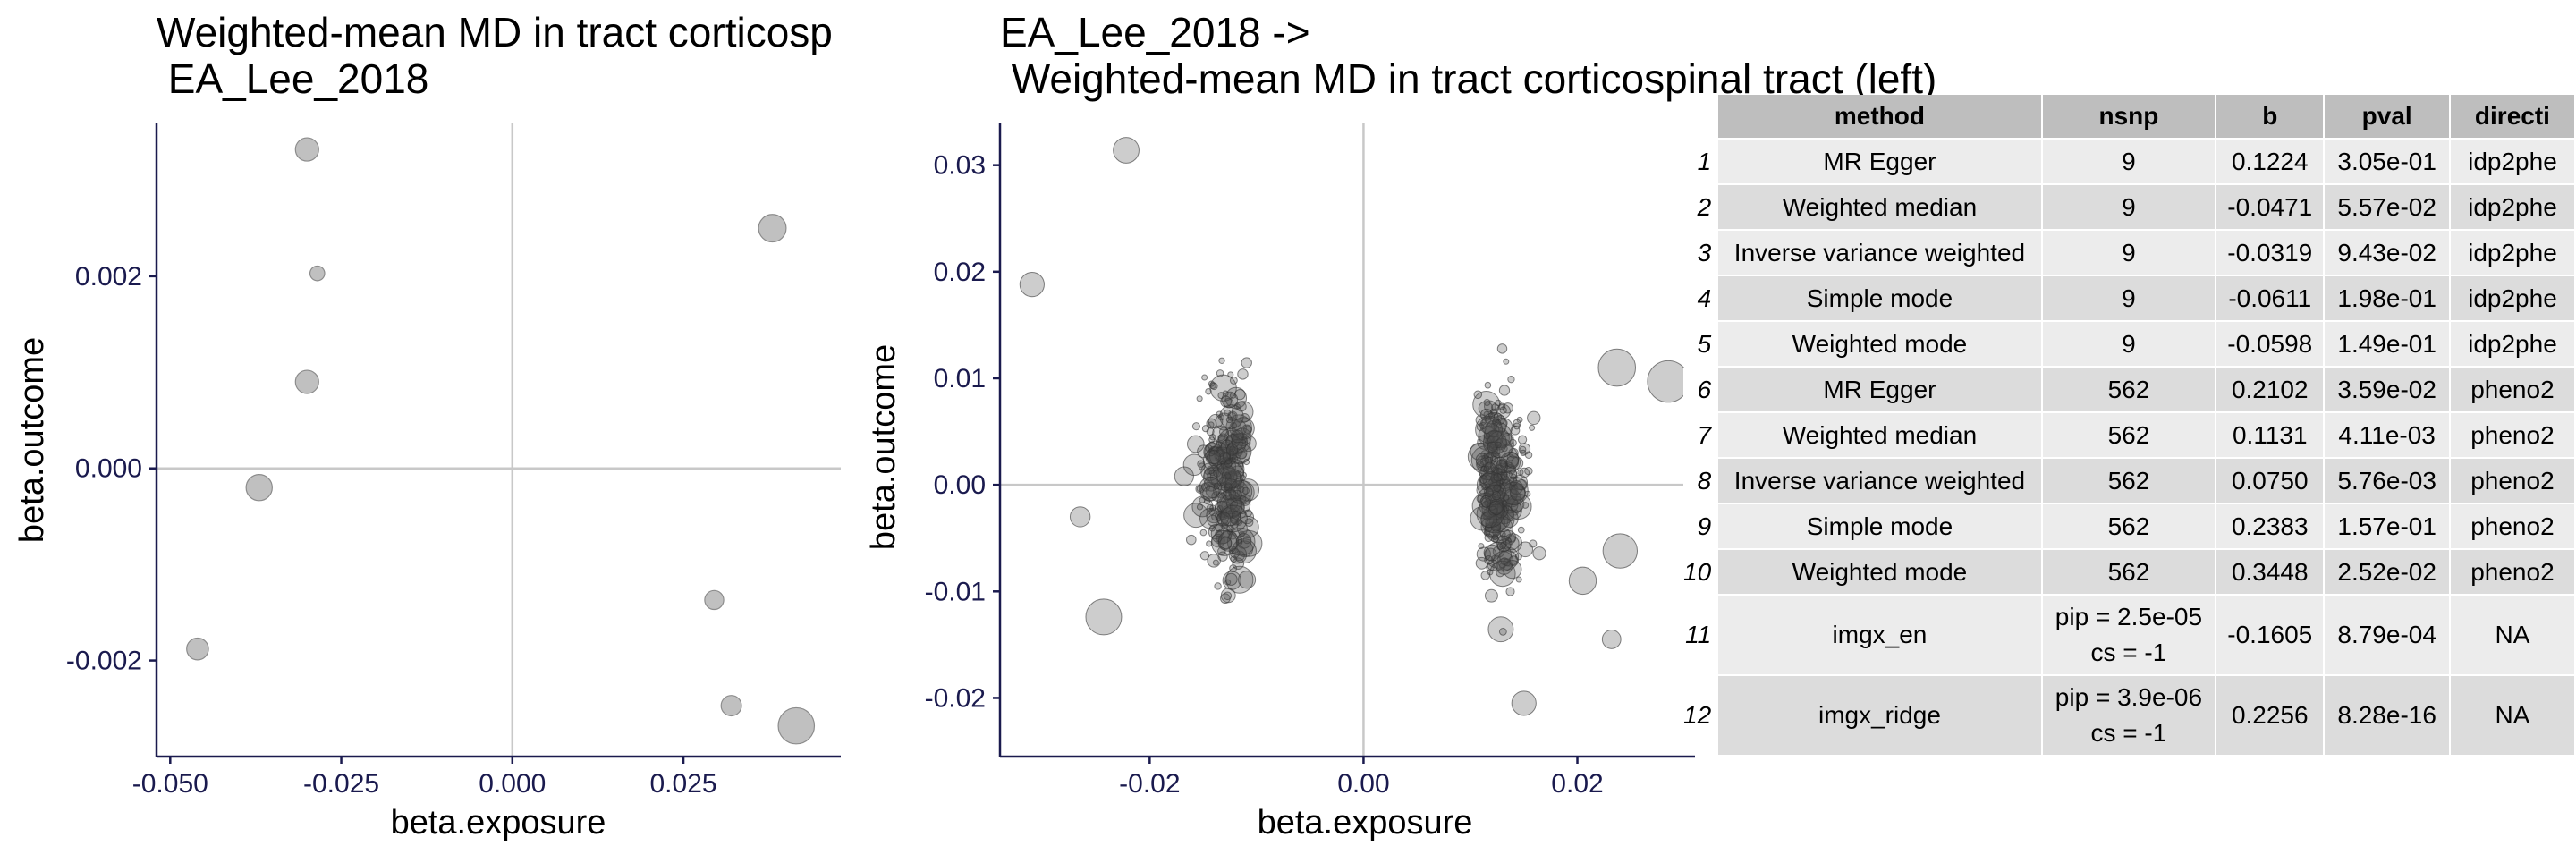 The image size is (2576, 863). I want to click on table-row: 10 Weighted mode 562 0.3448 2.52e-02 pheno2, so click(2128, 572).